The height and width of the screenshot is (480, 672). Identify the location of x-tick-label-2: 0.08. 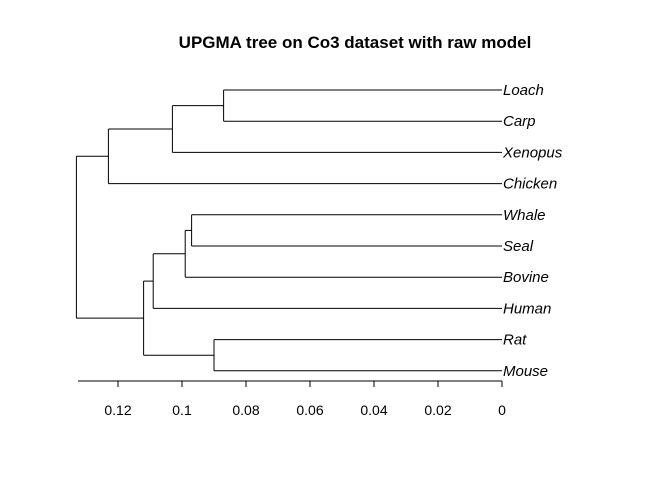
(245, 410).